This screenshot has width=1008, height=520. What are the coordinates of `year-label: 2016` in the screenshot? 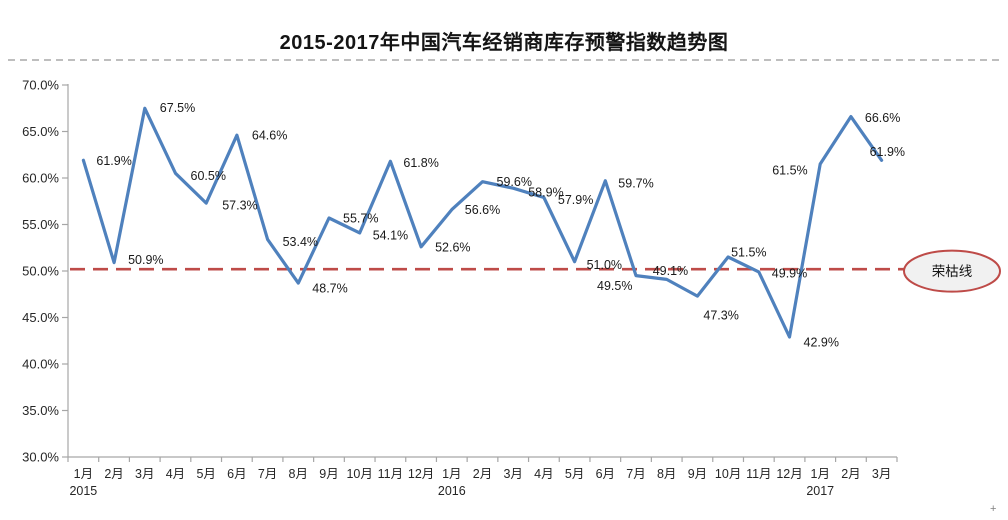 It's located at (452, 491).